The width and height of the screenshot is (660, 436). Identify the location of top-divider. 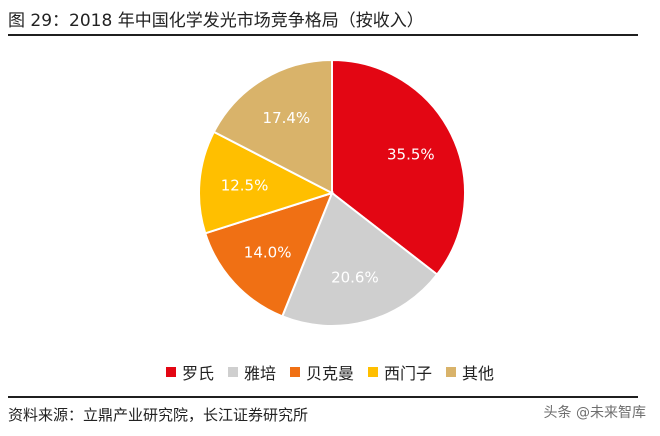
(323, 35).